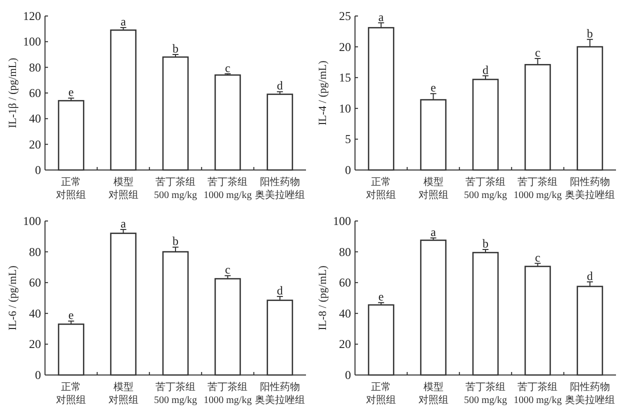 This screenshot has width=620, height=409. Describe the element at coordinates (323, 297) in the screenshot. I see `y-axis-title: IL-8 / (pg/mL)` at that location.